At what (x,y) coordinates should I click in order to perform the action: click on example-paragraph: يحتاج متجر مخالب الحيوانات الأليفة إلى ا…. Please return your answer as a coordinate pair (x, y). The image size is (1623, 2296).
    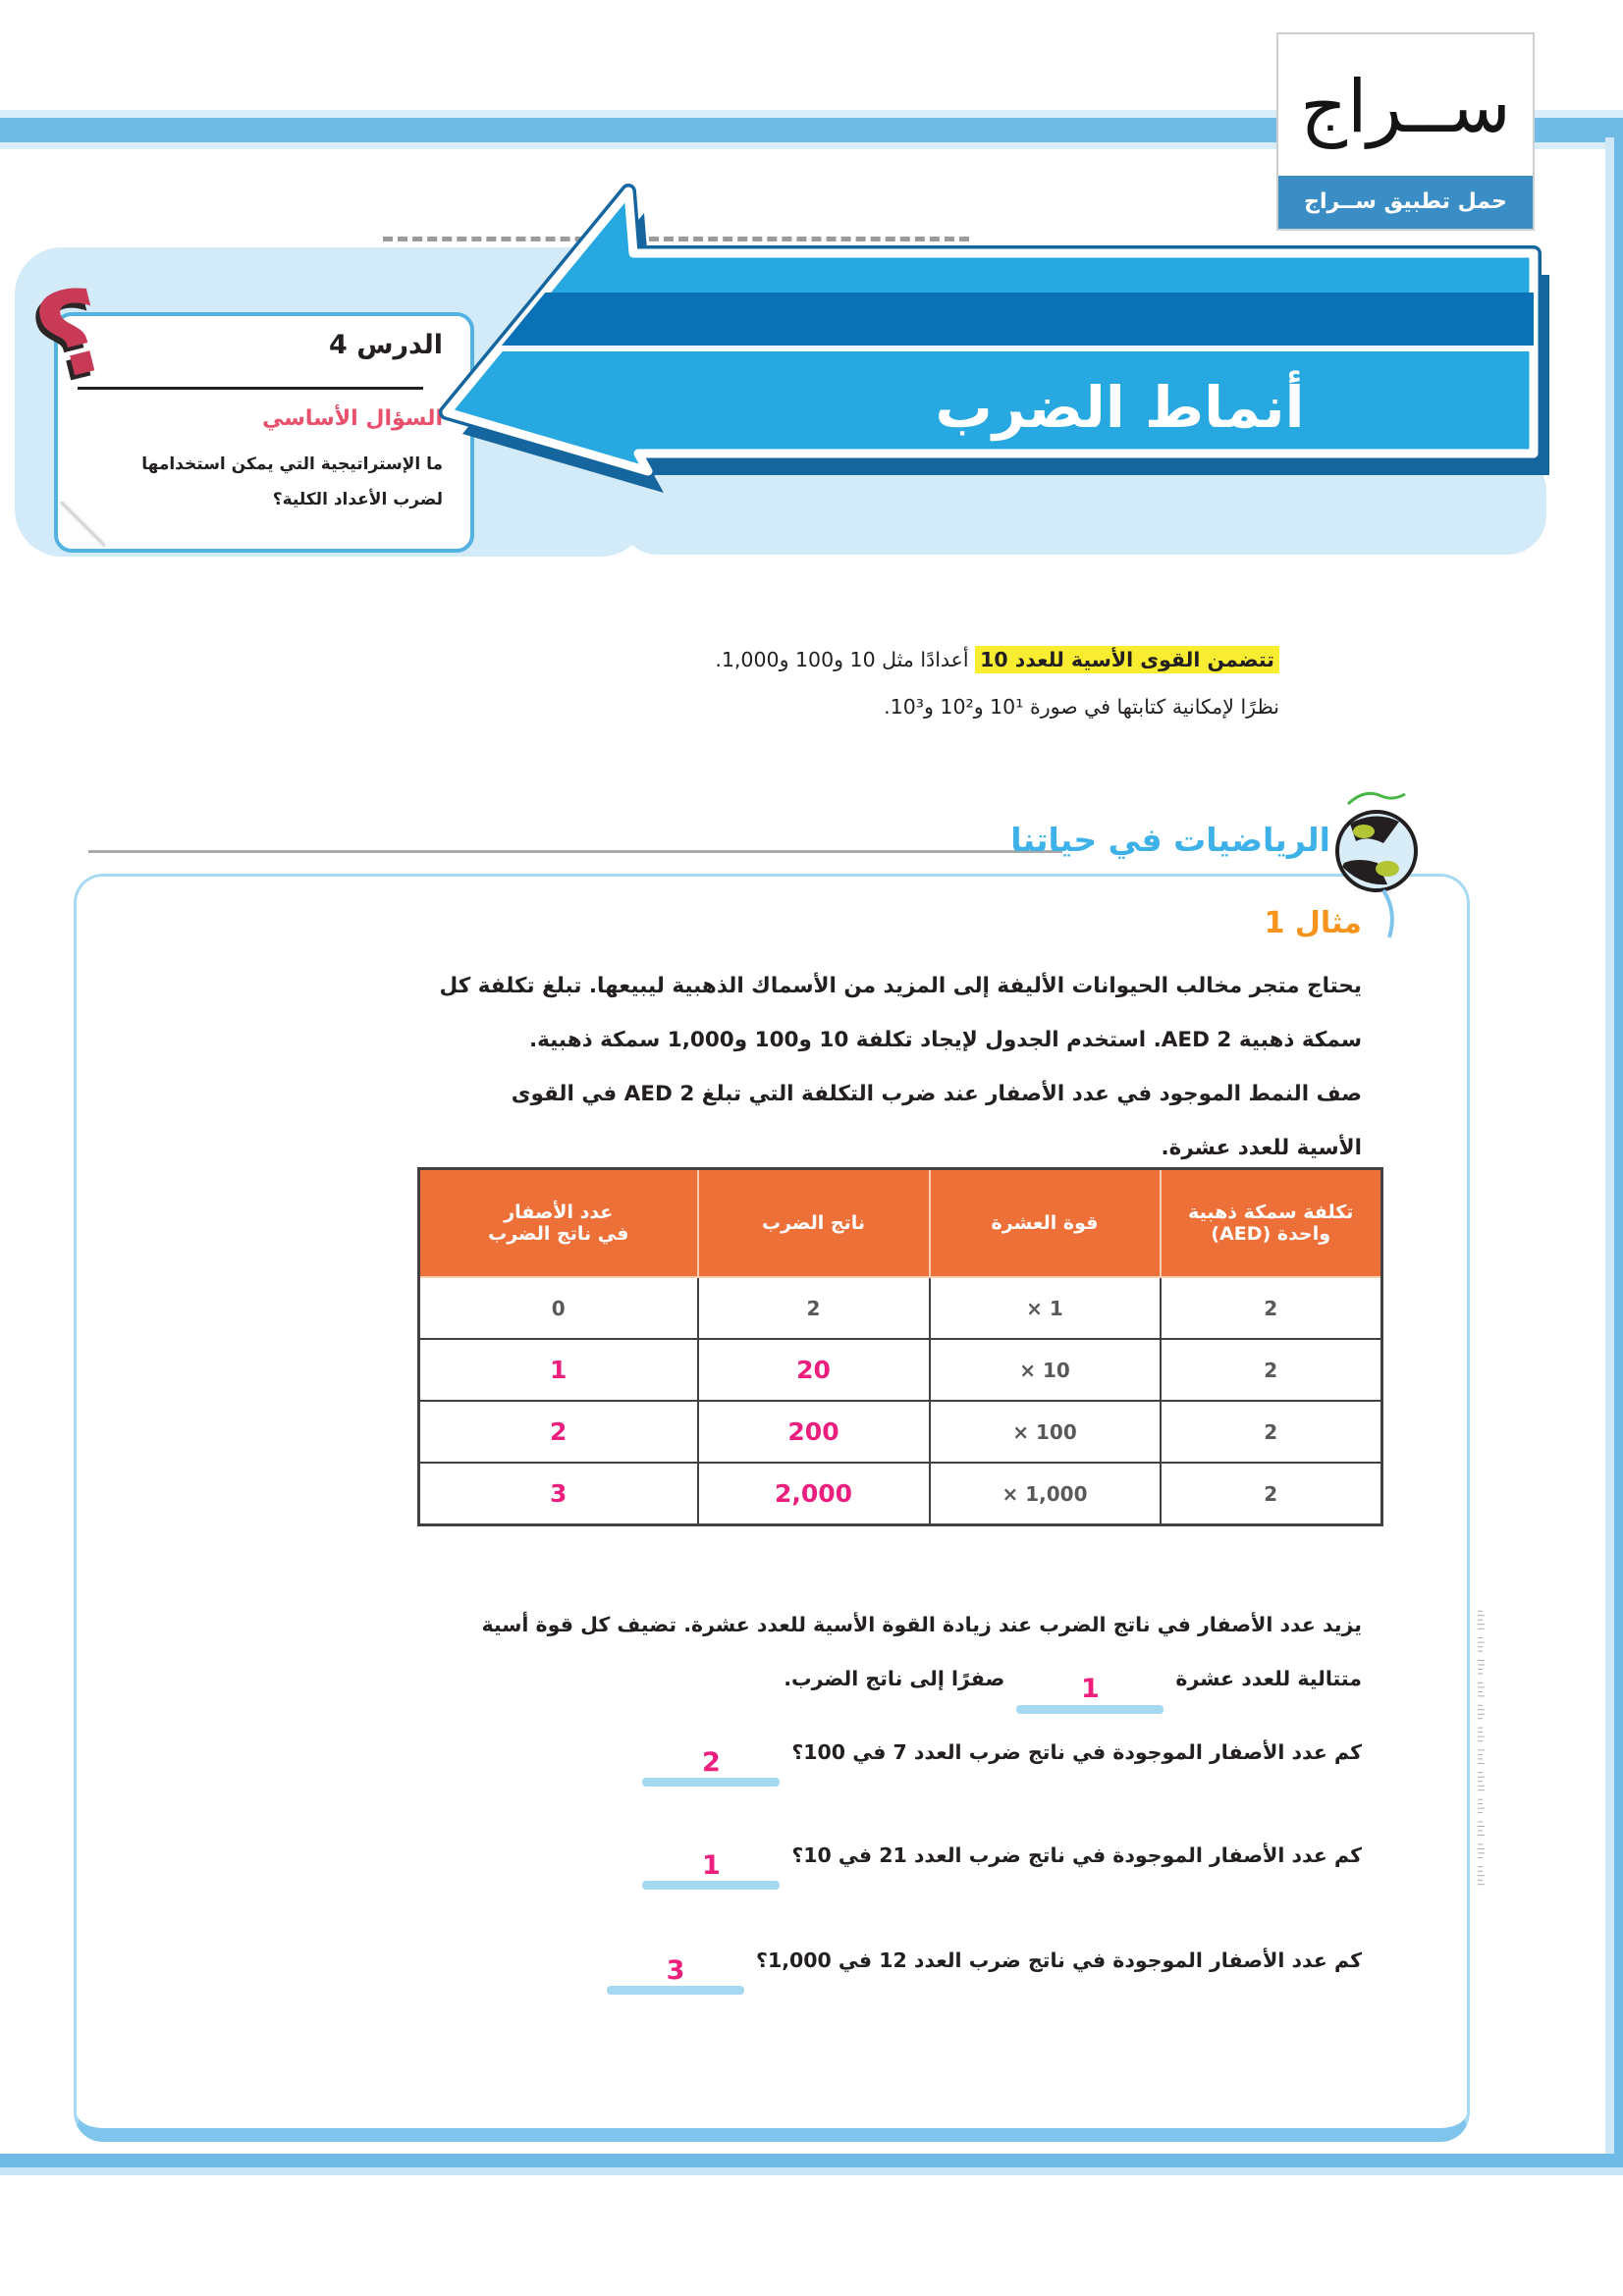
    Looking at the image, I should click on (901, 1067).